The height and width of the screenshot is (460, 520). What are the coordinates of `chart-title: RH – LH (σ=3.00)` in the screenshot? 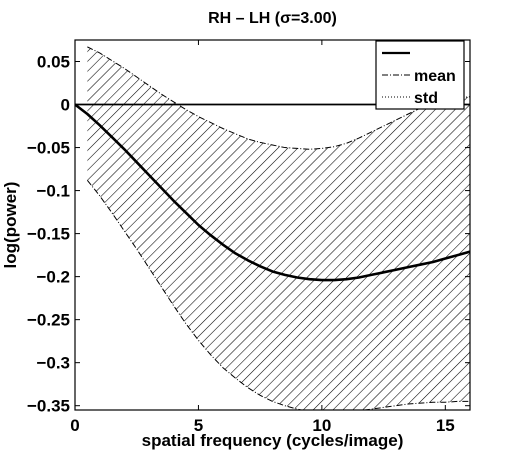 It's located at (272, 18).